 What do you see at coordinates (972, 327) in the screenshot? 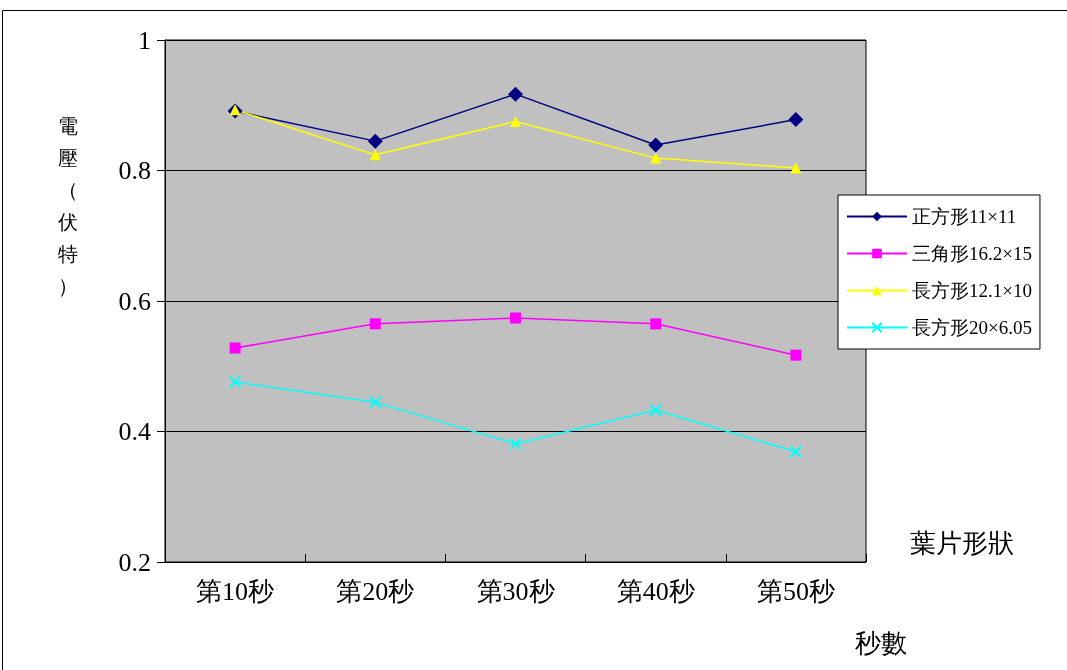
I see `legend-label: 長方形20×6.05` at bounding box center [972, 327].